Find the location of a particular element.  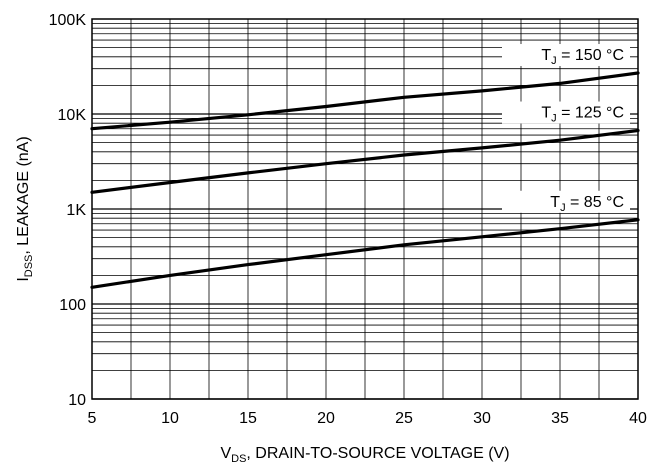

y-tick-label: 100K is located at coordinates (68, 20).